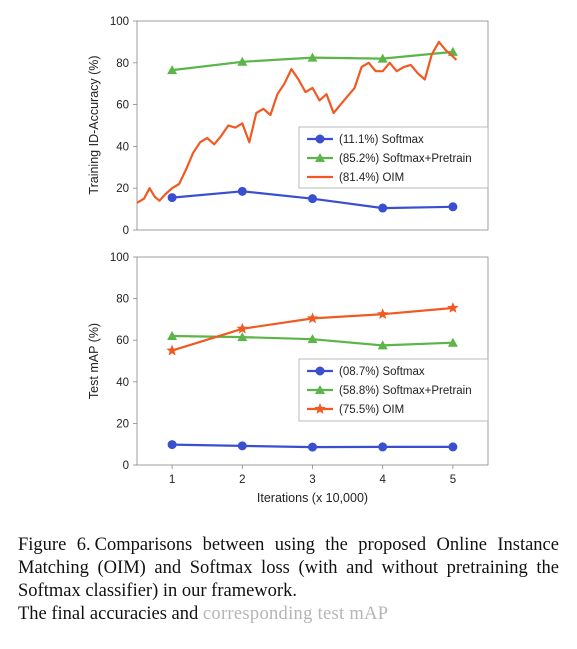  What do you see at coordinates (108, 614) in the screenshot?
I see `caption-tail-visible: The final accuracies and` at bounding box center [108, 614].